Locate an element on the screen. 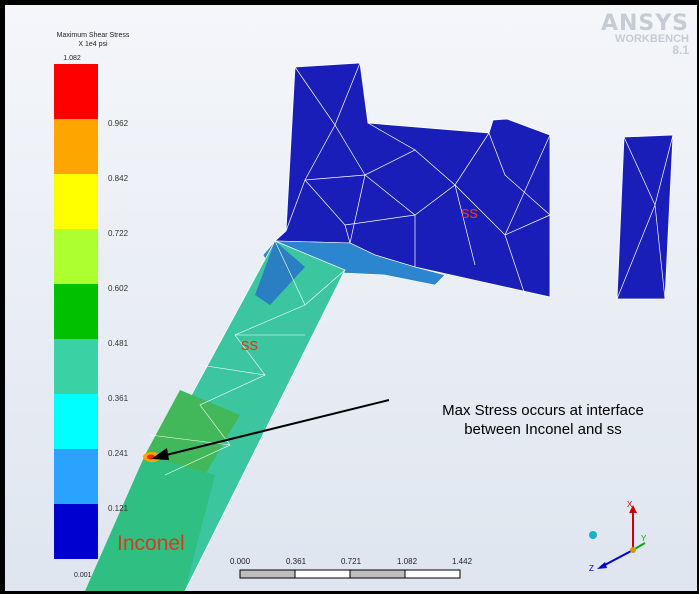 This screenshot has height=594, width=699. arm-lower is located at coordinates (150, 523).